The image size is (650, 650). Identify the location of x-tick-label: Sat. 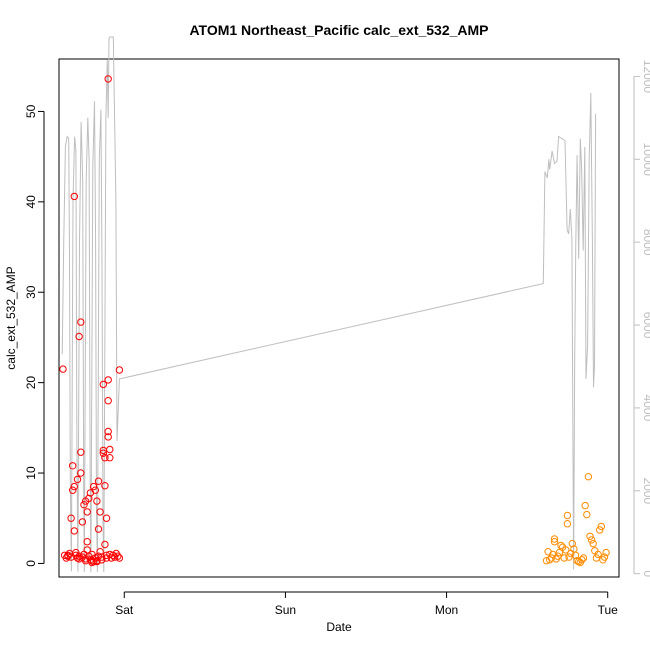
(124, 610).